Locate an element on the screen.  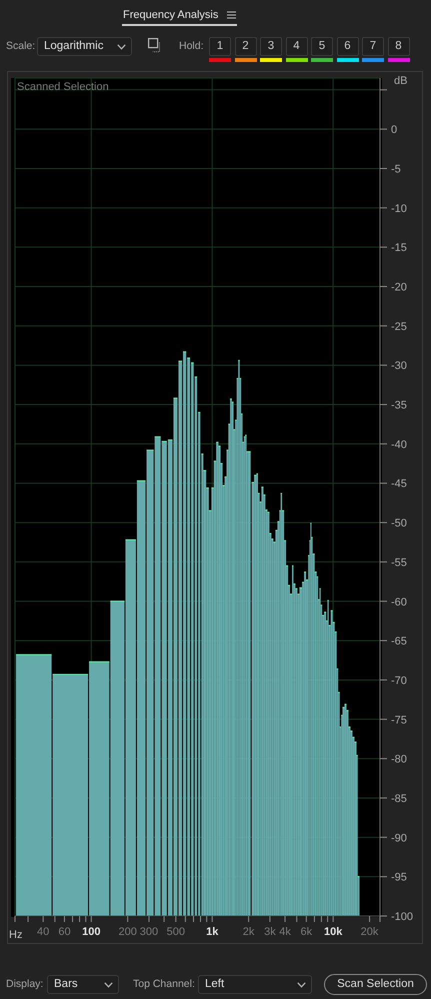
y-tick-label: -15 is located at coordinates (399, 248).